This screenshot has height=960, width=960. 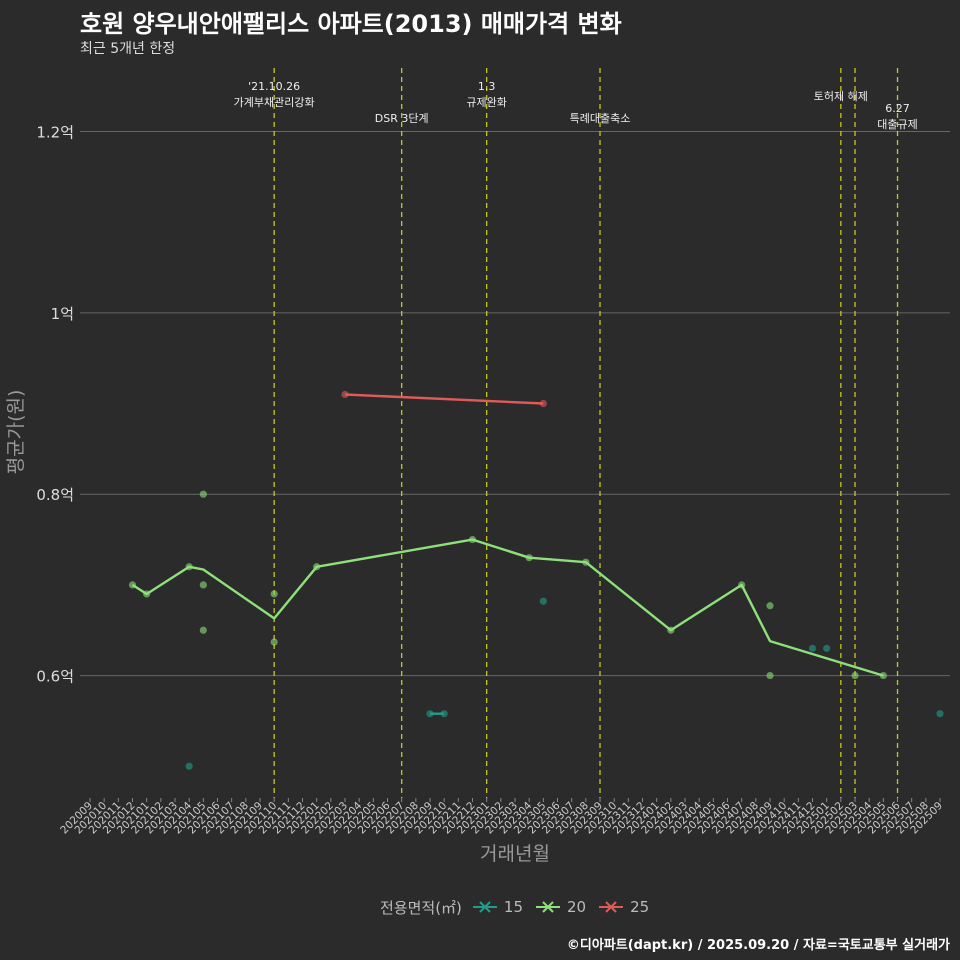 I want to click on legend-label: 15, so click(x=513, y=907).